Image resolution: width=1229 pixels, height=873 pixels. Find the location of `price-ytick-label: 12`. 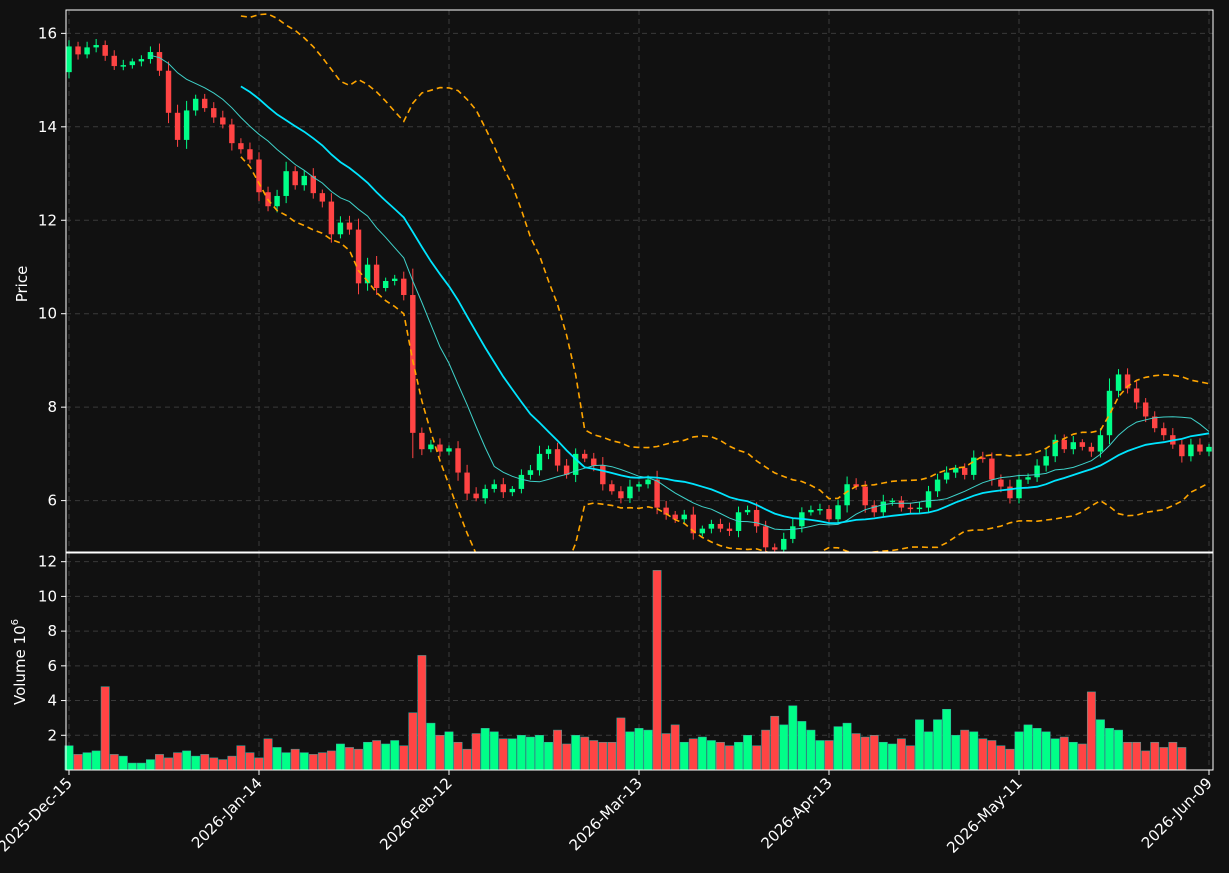

price-ytick-label: 12 is located at coordinates (47, 220).